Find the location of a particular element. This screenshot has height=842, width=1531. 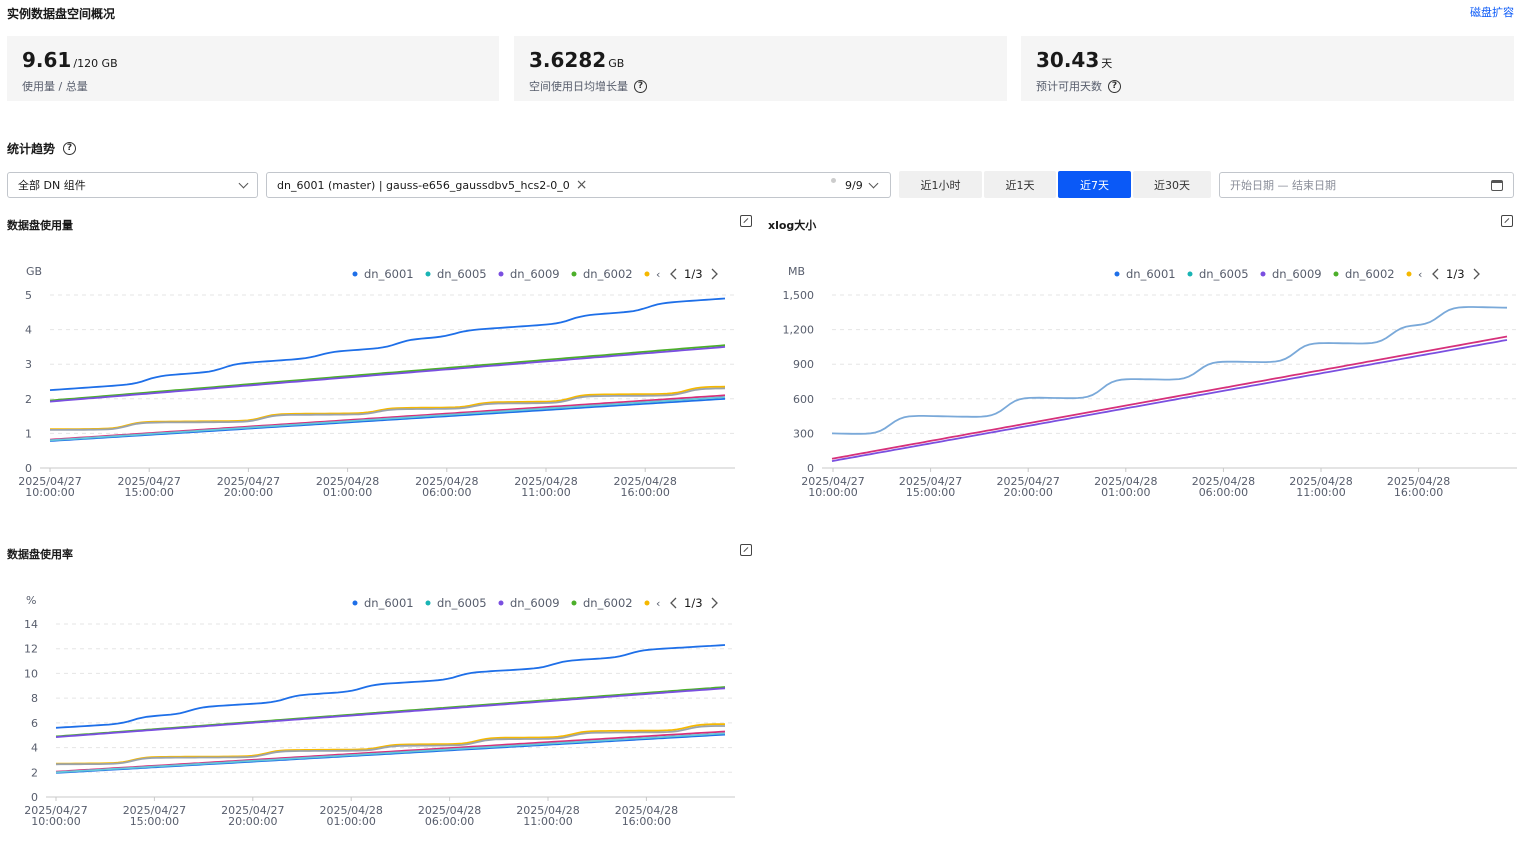

time-1d-button: 近1天 is located at coordinates (1020, 184).